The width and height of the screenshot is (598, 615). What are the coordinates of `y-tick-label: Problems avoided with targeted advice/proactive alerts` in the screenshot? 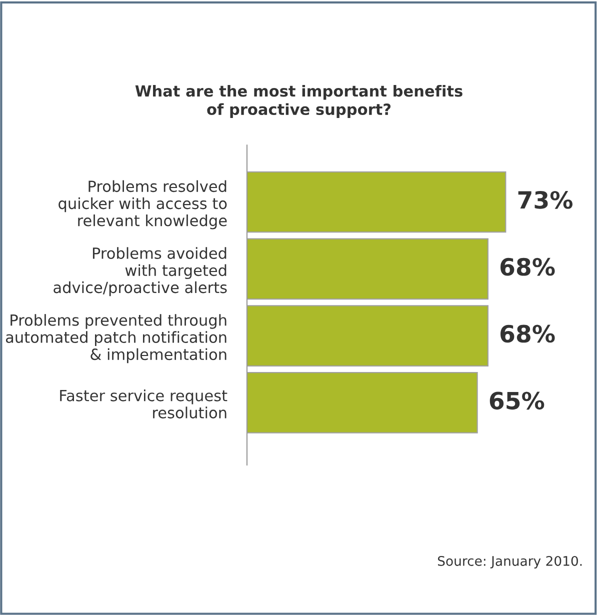 It's located at (140, 271).